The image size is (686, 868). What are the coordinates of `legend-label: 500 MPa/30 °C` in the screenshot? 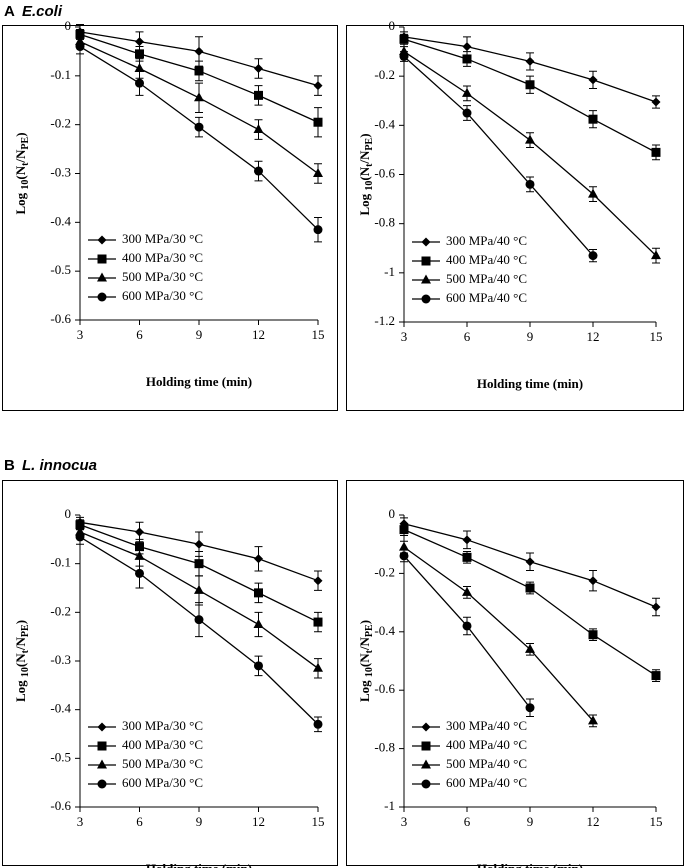 It's located at (162, 276).